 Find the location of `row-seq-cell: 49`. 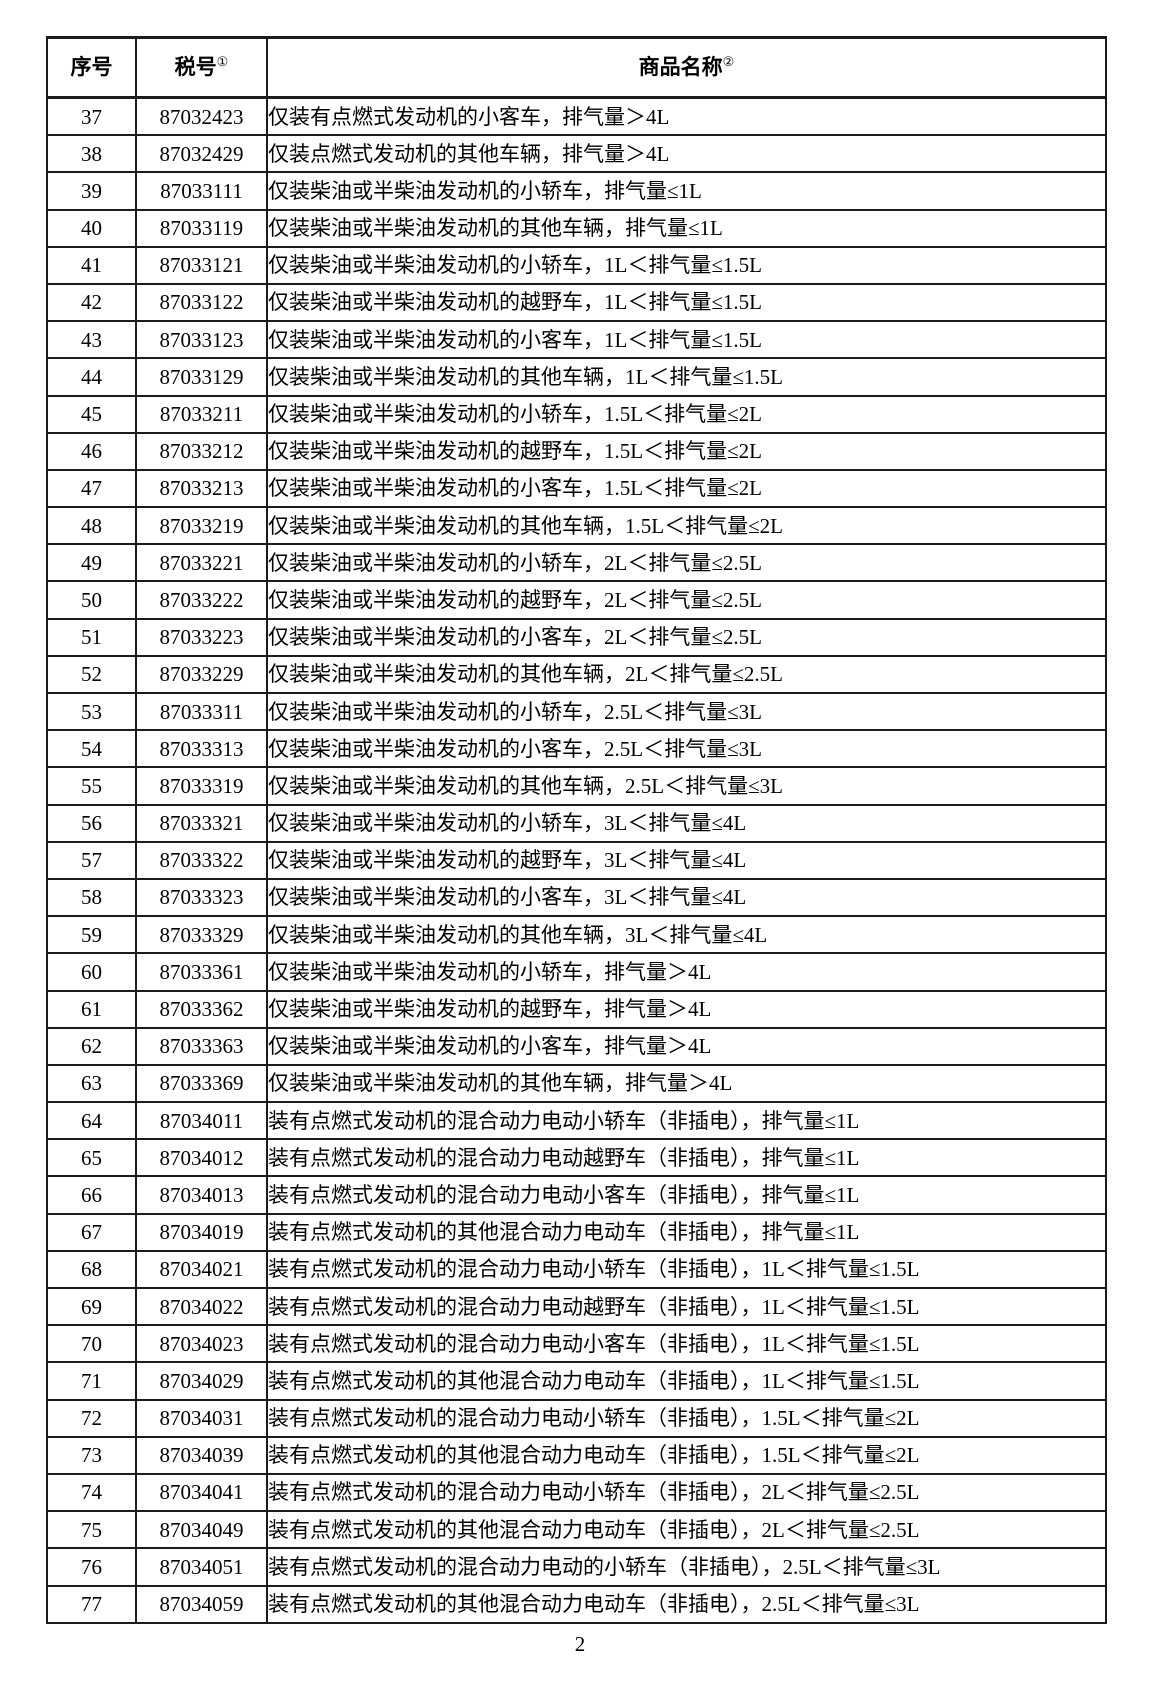

row-seq-cell: 49 is located at coordinates (91, 563).